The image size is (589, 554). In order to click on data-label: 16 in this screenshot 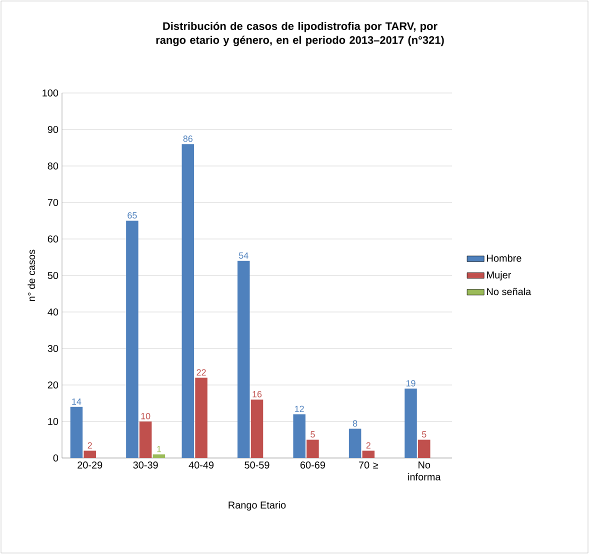, I will do `click(257, 394)`.